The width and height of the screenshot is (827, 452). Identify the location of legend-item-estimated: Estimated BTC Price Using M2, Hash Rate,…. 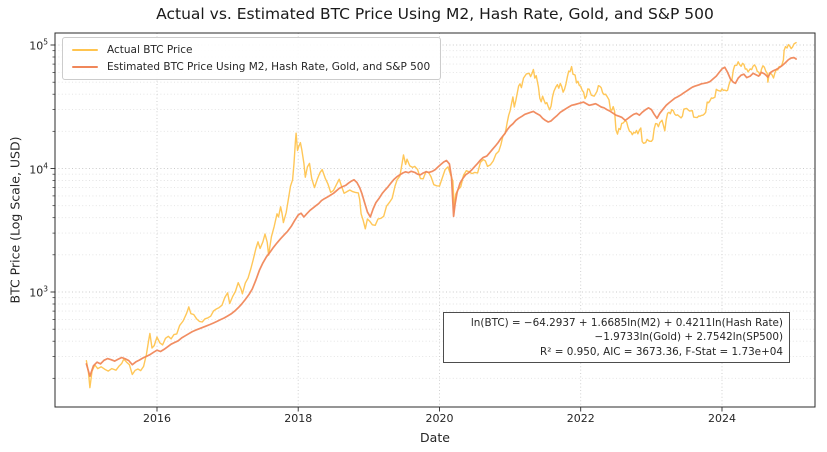
(251, 67).